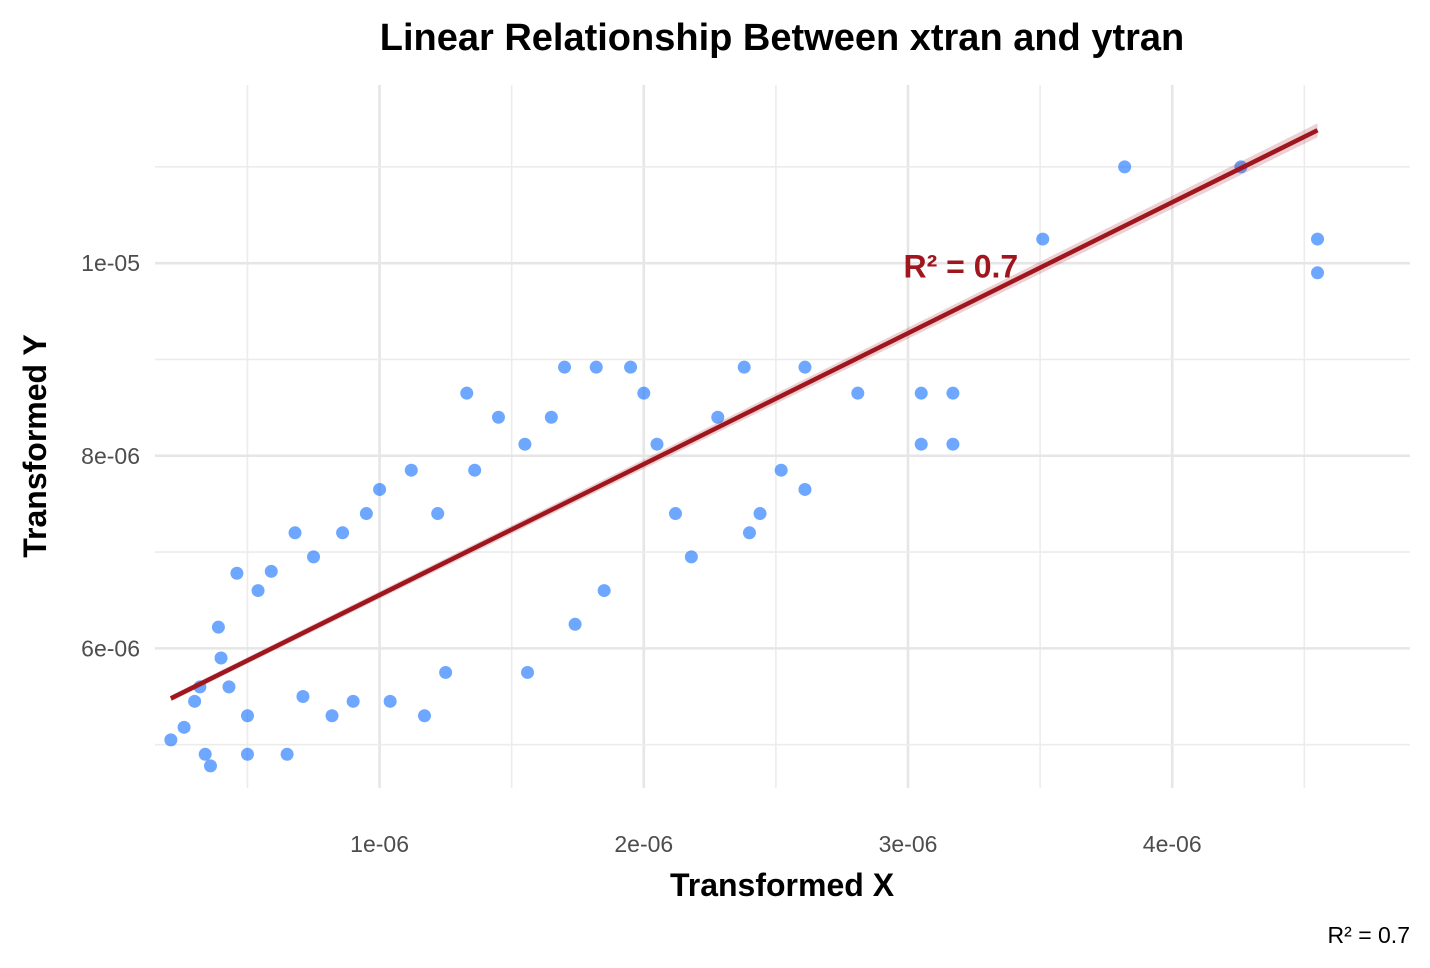 The width and height of the screenshot is (1430, 968). What do you see at coordinates (1369, 935) in the screenshot?
I see `chart-caption: R² = 0.7` at bounding box center [1369, 935].